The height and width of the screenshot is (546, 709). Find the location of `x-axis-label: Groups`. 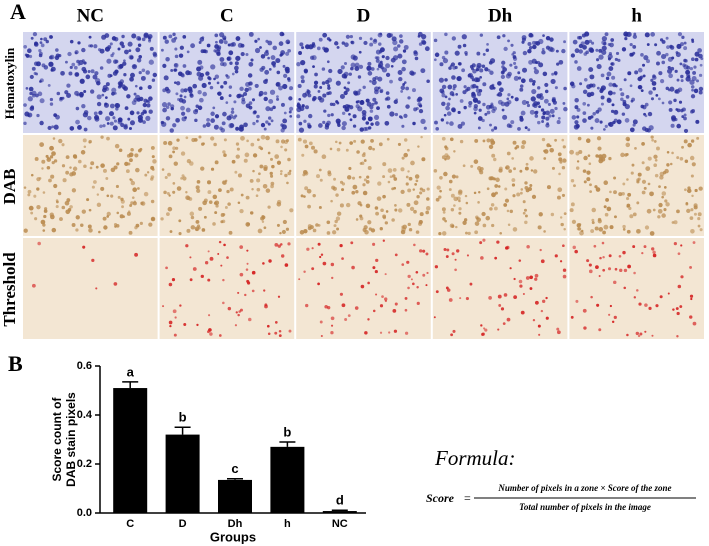

x-axis-label: Groups is located at coordinates (233, 536).